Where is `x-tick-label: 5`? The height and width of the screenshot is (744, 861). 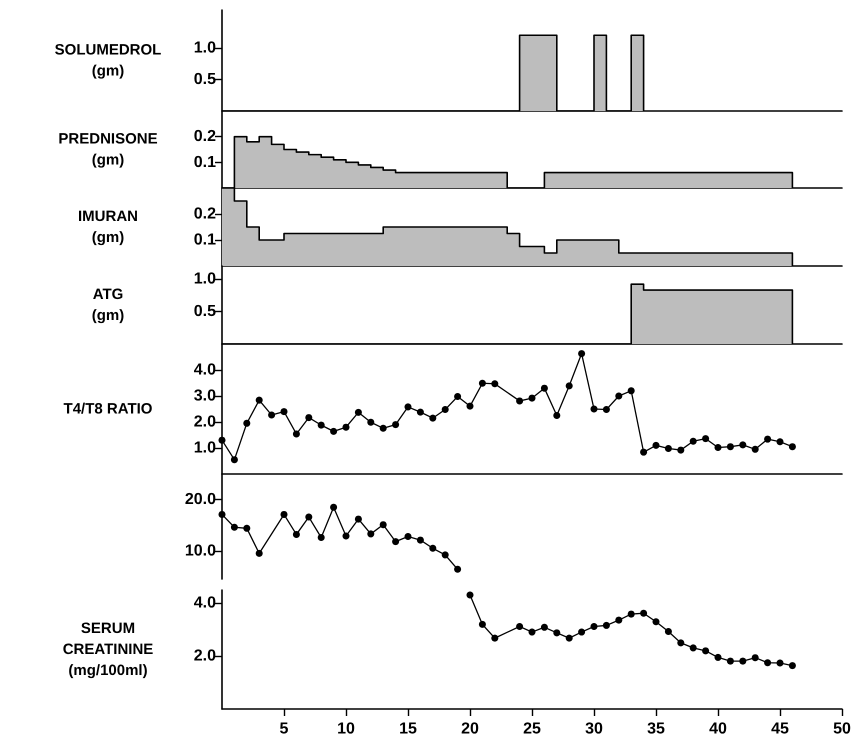
x-tick-label: 5 is located at coordinates (284, 729).